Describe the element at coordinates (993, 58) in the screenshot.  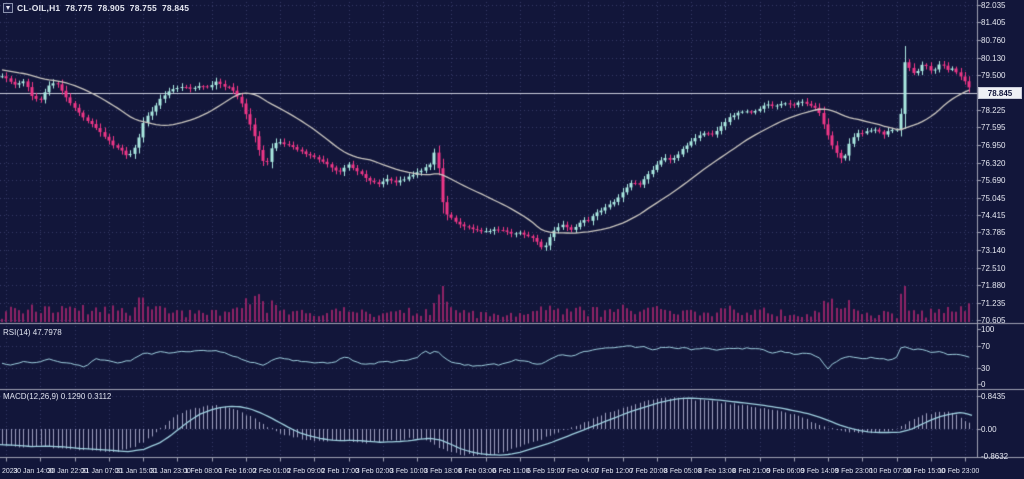
I see `price-axis-label: 80.130` at that location.